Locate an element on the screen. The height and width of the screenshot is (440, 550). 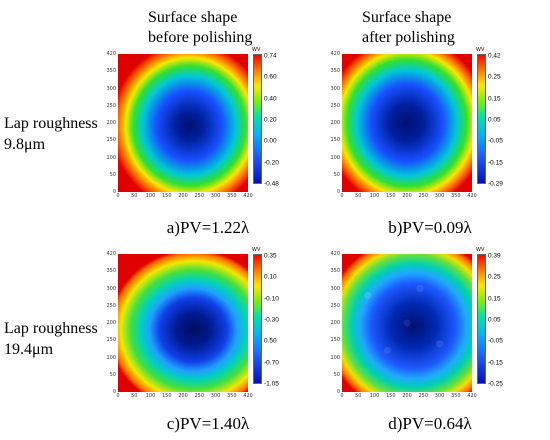
colorbar-ticks: 0.35 0.10 -0.10 -0.30 0.50 -0.70 -1.05 is located at coordinates (279, 320).